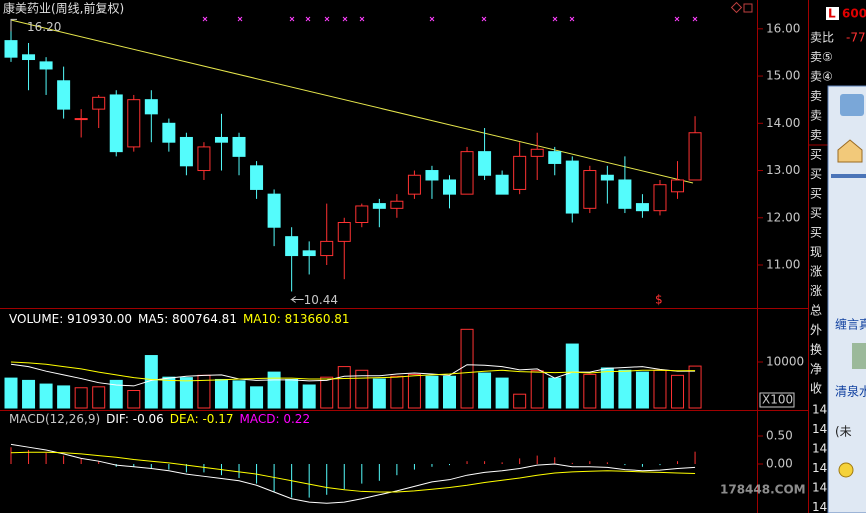 This screenshot has width=866, height=513. I want to click on unit-box, so click(777, 400).